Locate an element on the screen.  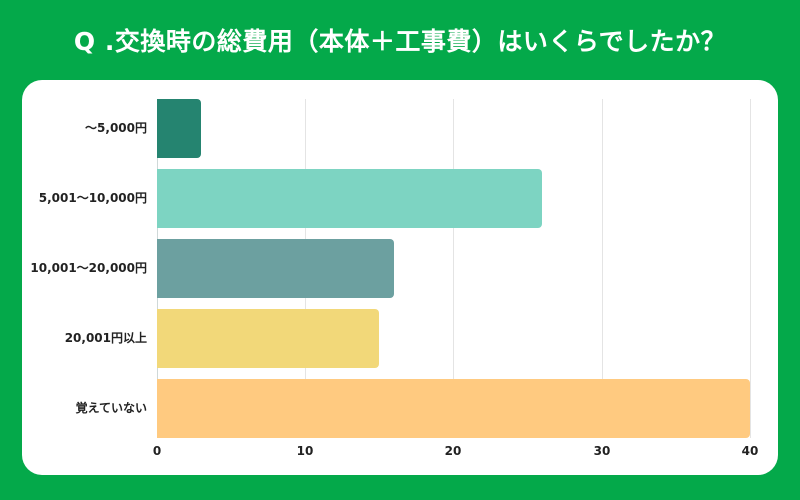
x-tick-label: 20 is located at coordinates (453, 451).